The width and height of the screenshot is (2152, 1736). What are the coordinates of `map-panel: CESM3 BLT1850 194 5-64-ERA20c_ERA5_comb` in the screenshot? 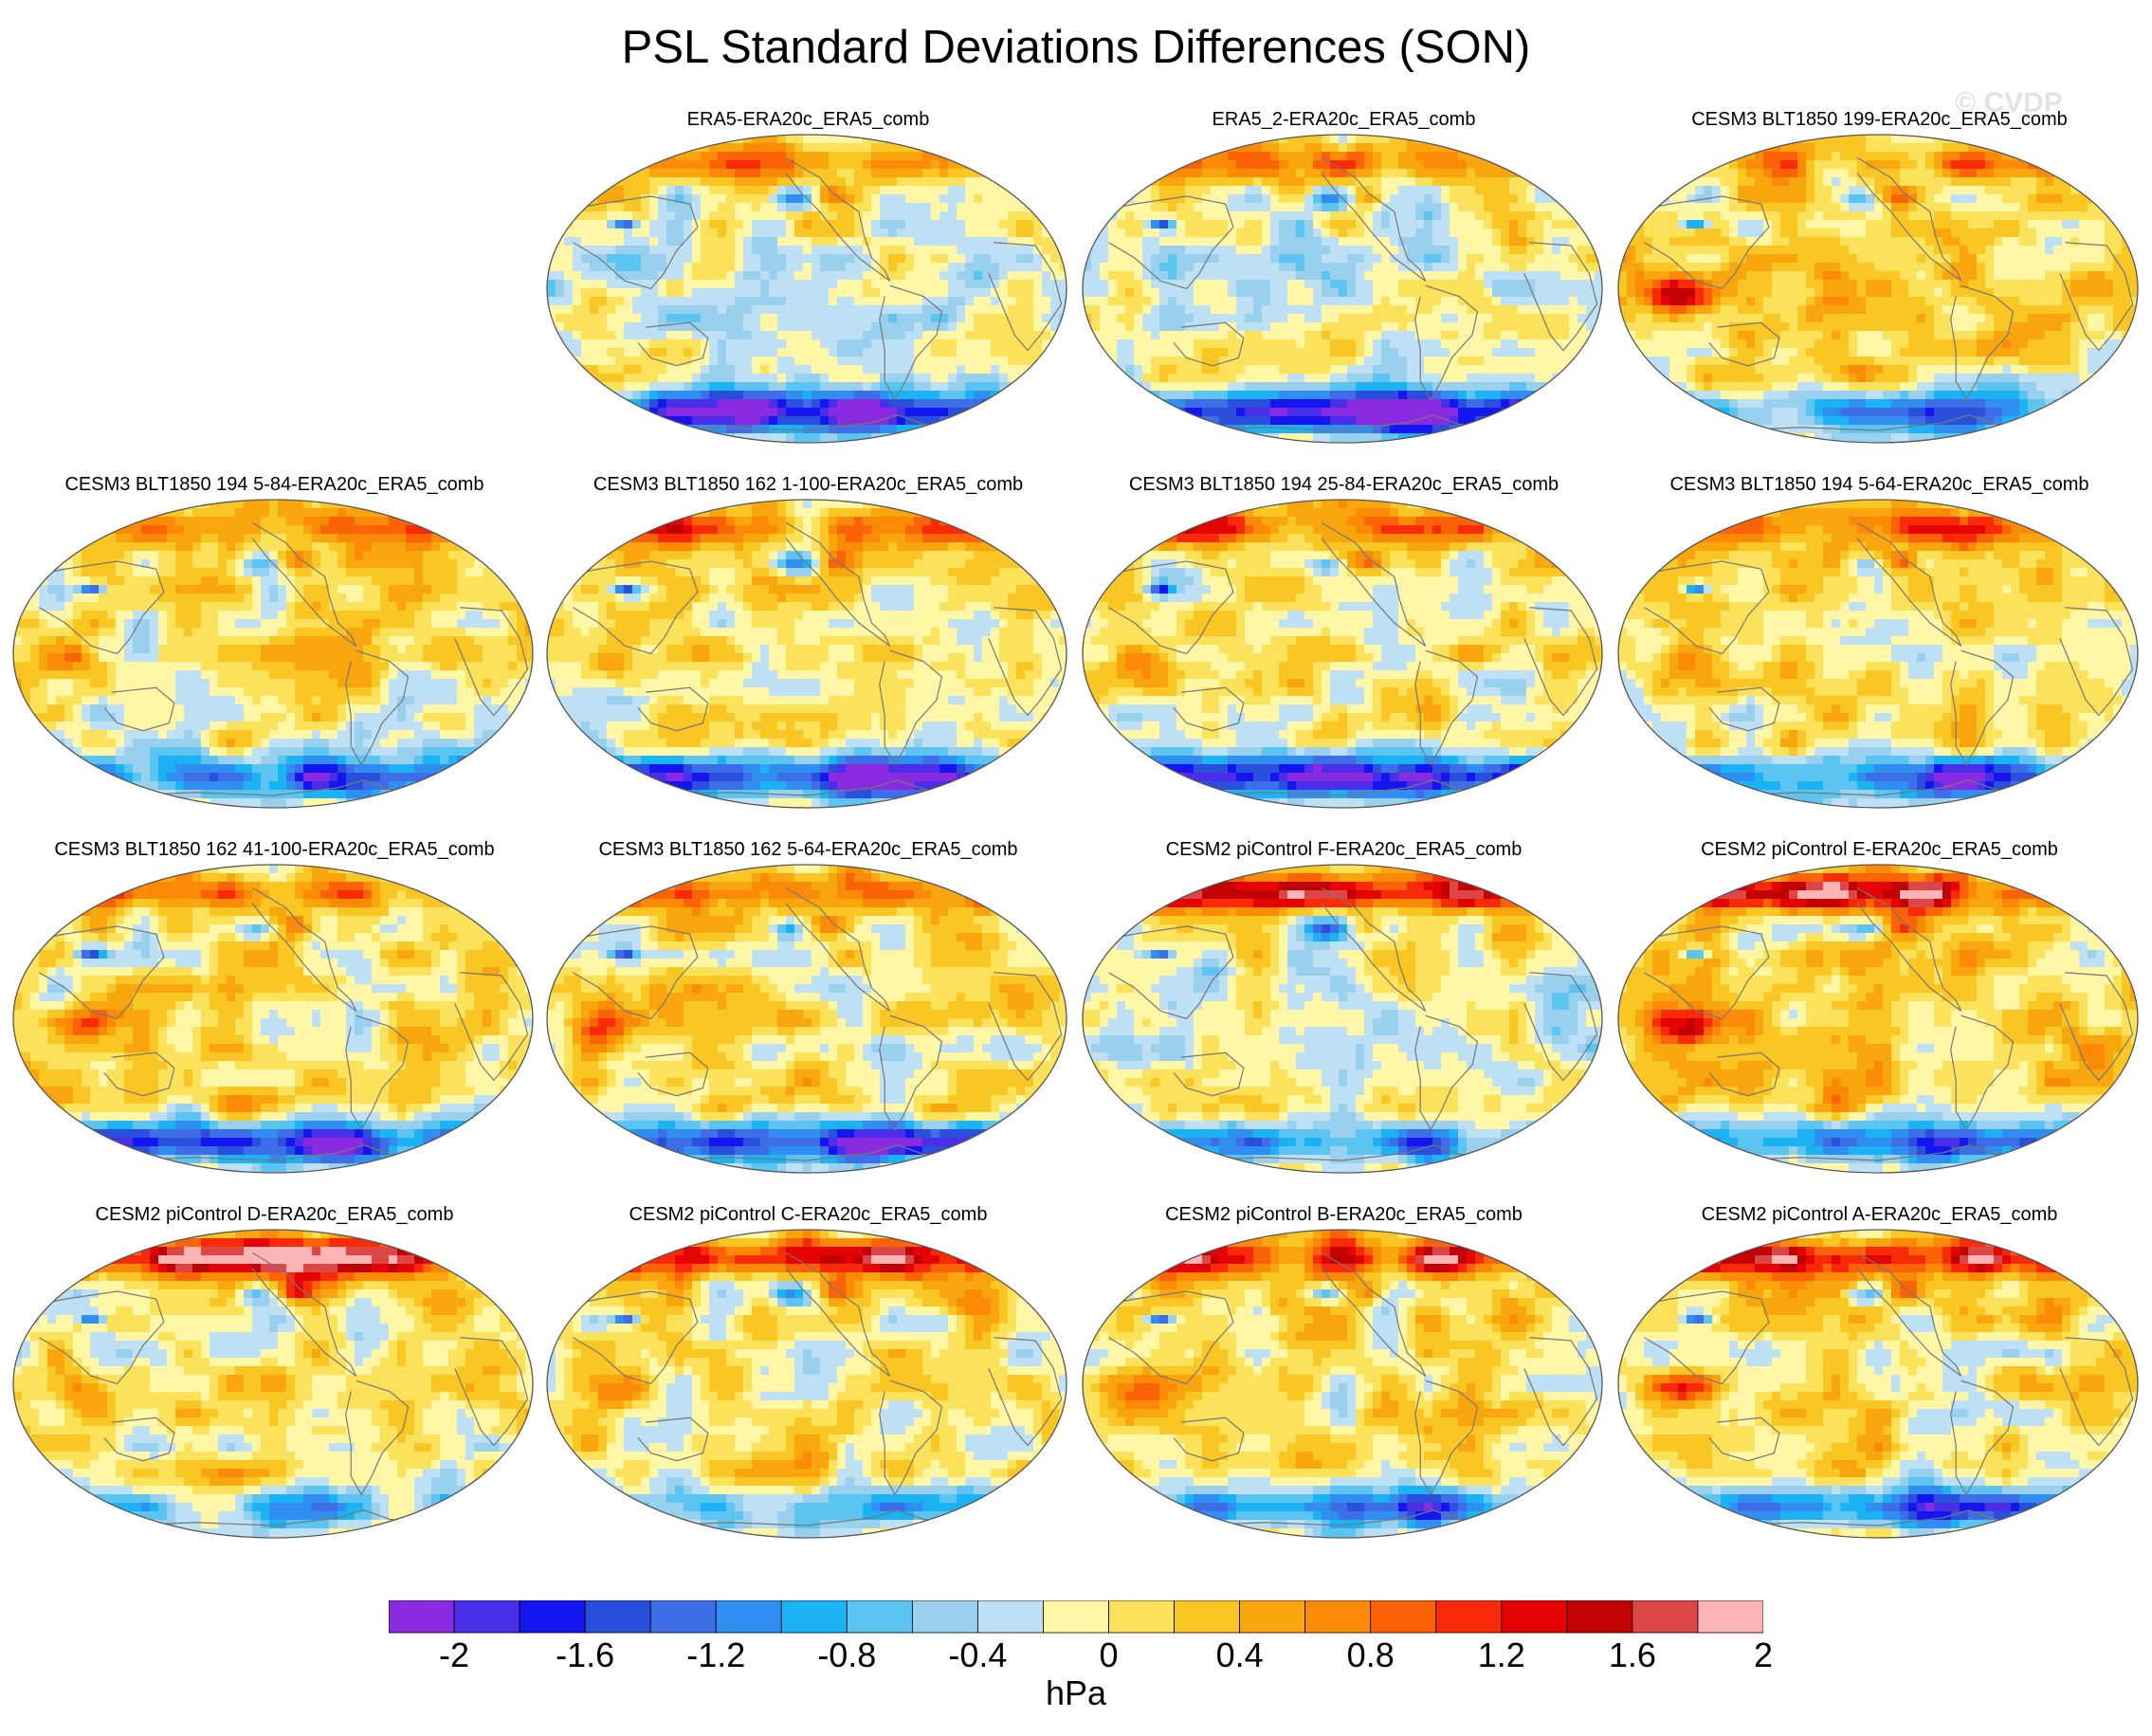 It's located at (1880, 652).